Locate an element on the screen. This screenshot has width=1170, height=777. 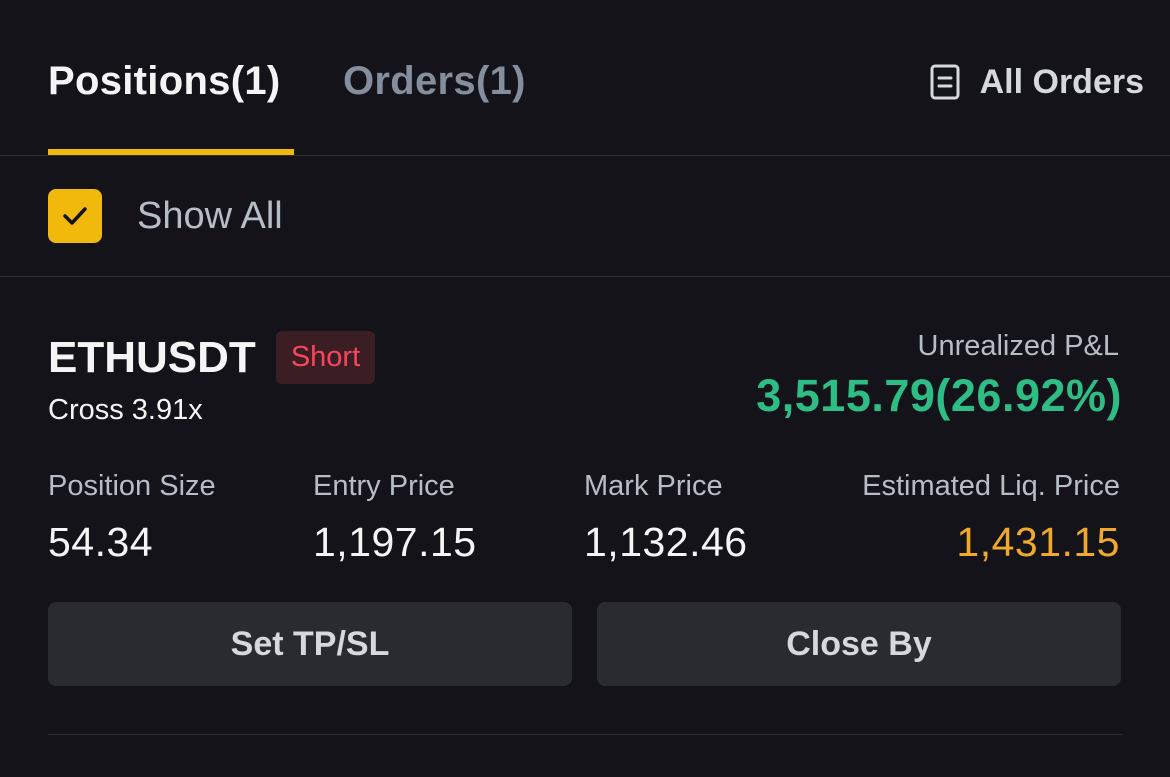
stat-label: Estimated Liq. Price is located at coordinates (991, 486).